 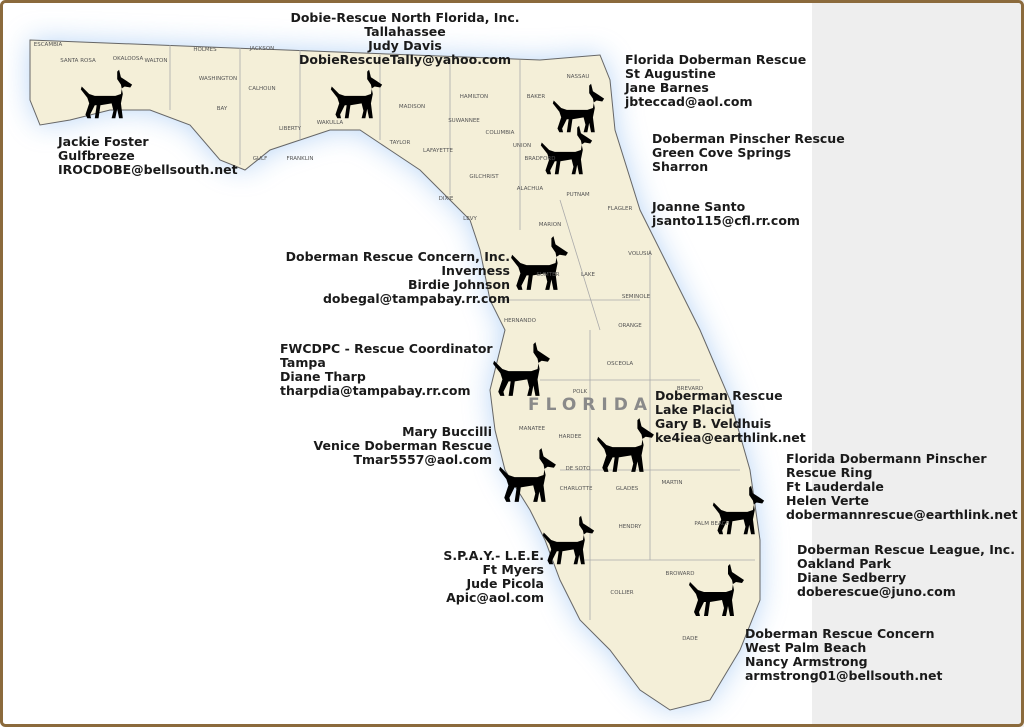 I want to click on county-label: GLADES, so click(x=627, y=489).